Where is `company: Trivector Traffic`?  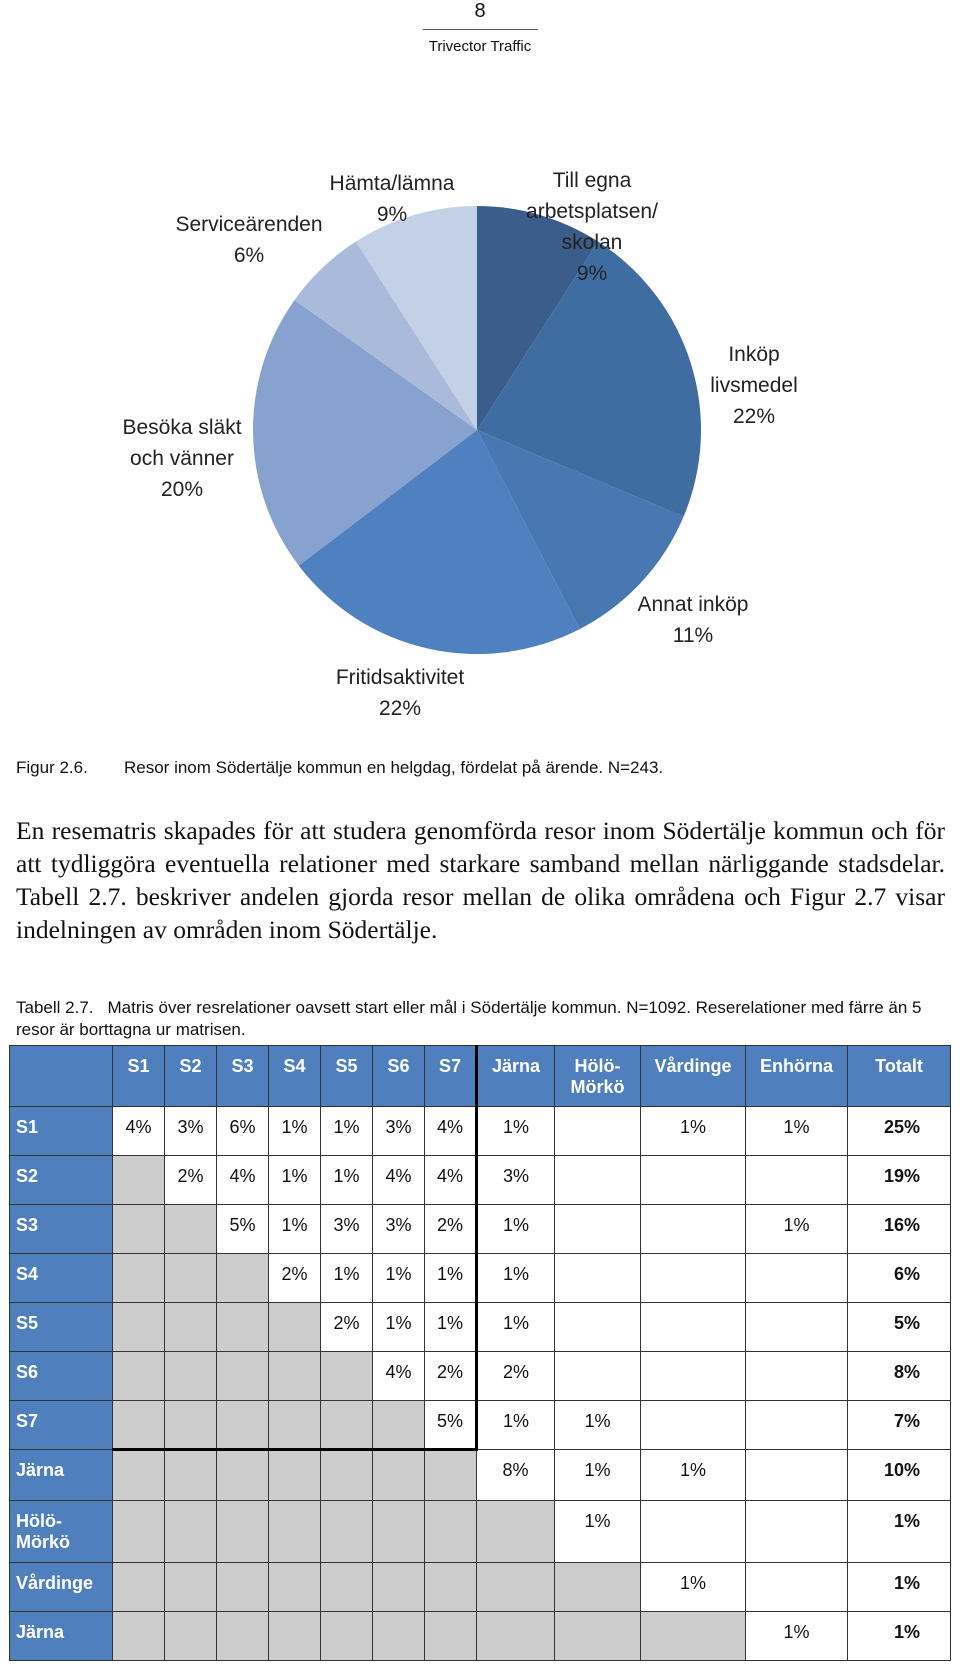 company: Trivector Traffic is located at coordinates (480, 46).